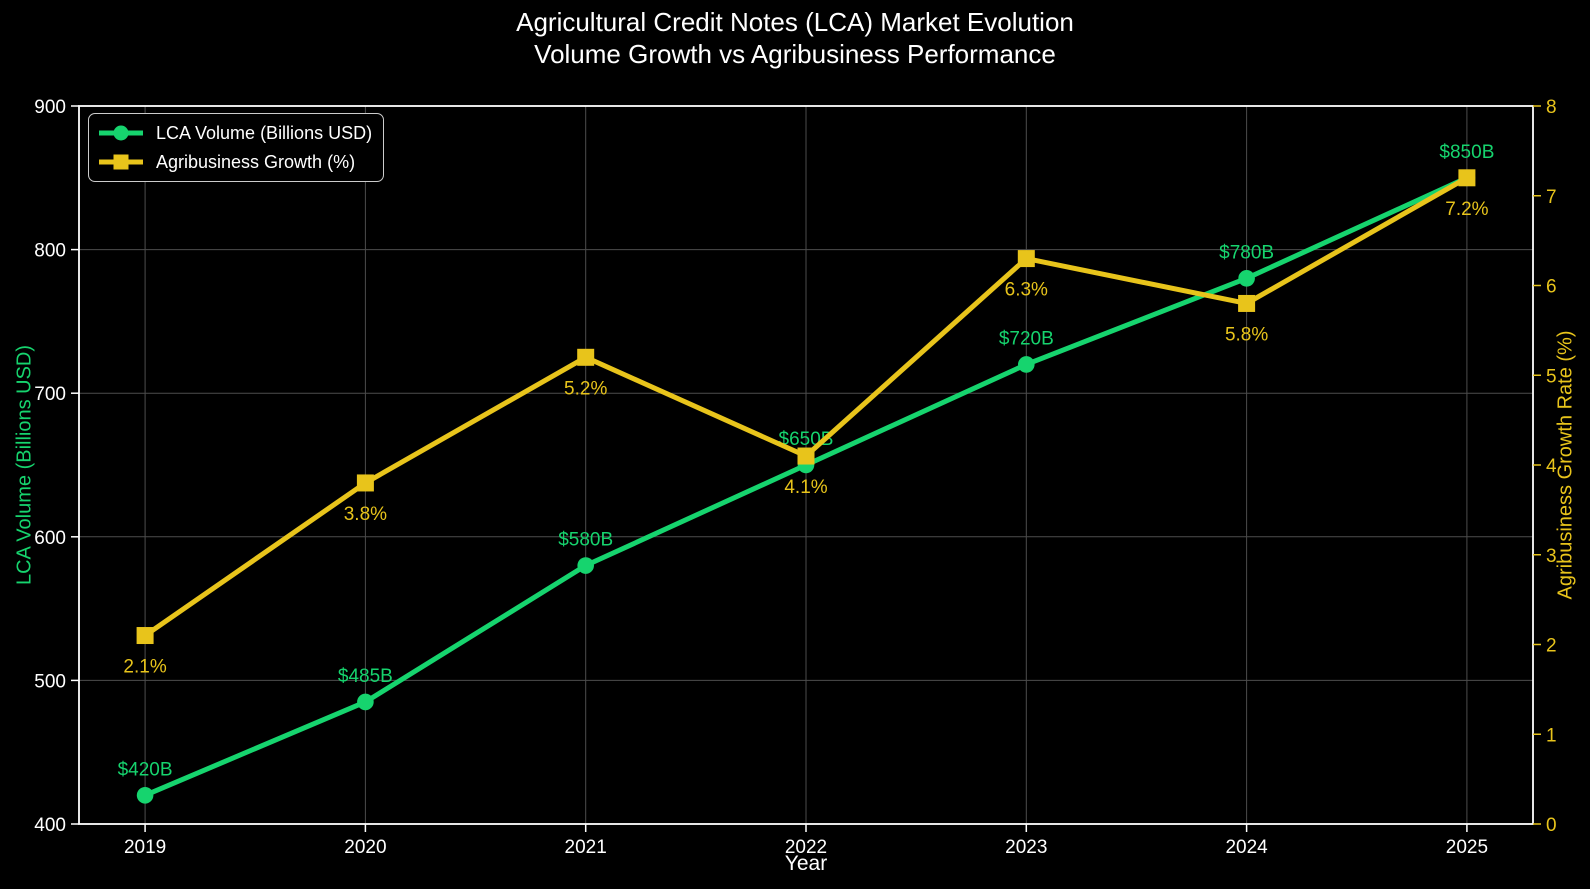  What do you see at coordinates (1026, 338) in the screenshot?
I see `lca-volume-point-label: $720B` at bounding box center [1026, 338].